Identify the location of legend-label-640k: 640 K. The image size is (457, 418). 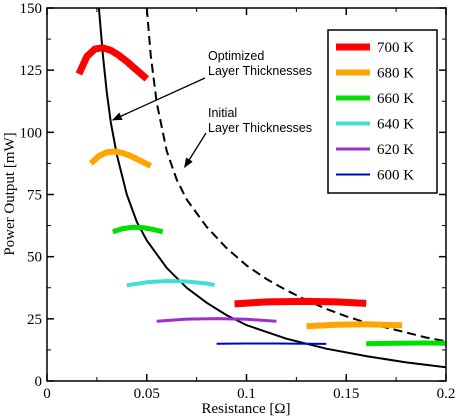
(395, 125).